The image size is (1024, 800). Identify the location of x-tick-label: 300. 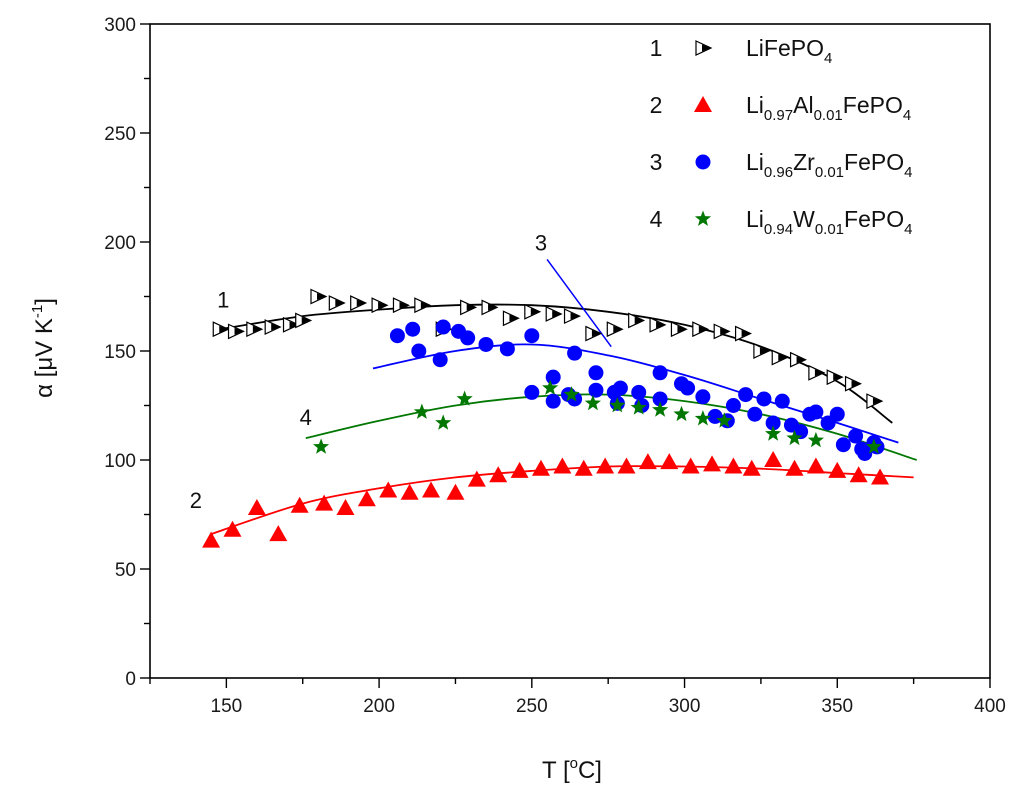
(685, 706).